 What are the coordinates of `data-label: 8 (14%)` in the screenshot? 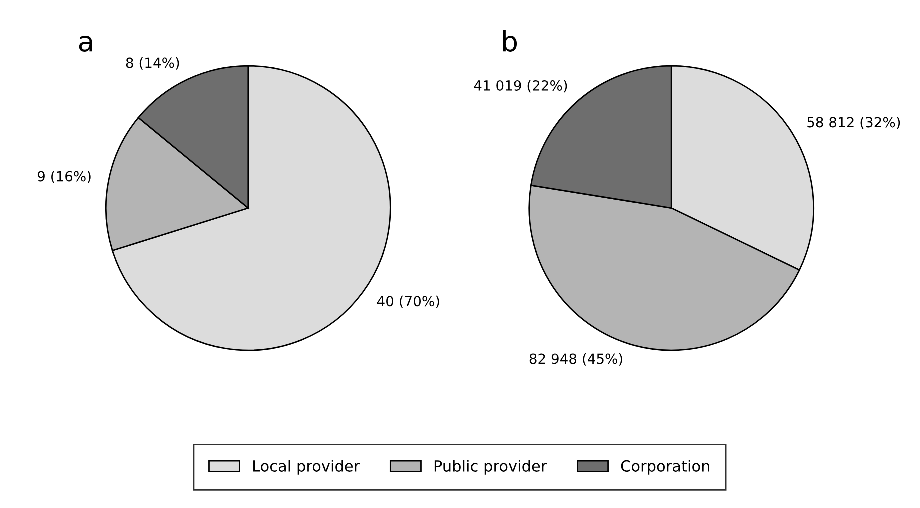 It's located at (153, 64).